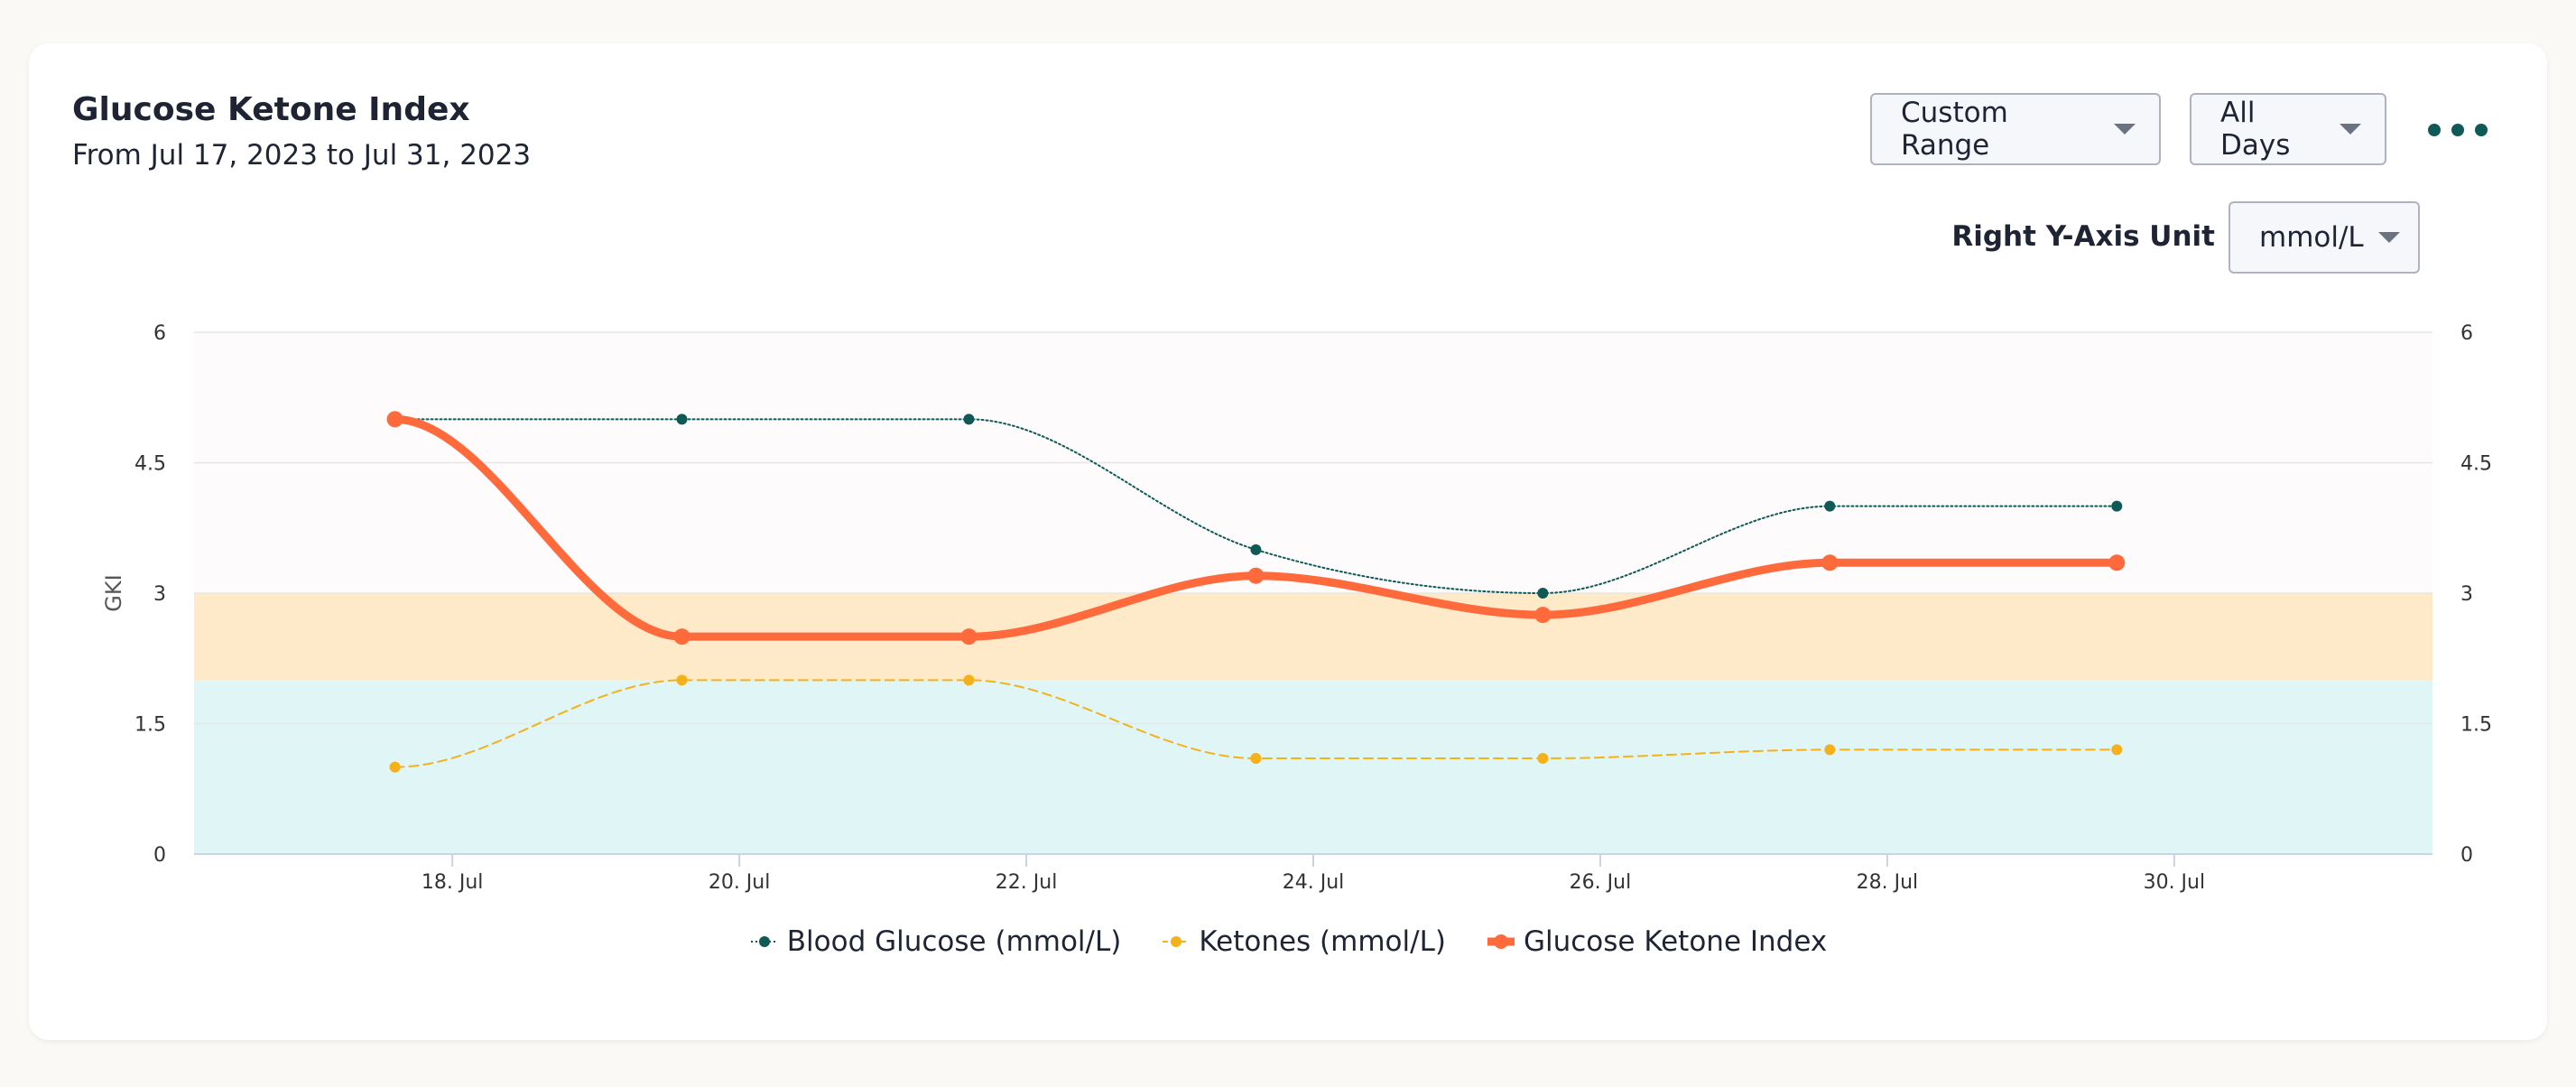 The width and height of the screenshot is (2576, 1087). What do you see at coordinates (113, 593) in the screenshot?
I see `y-axis-title: GKI` at bounding box center [113, 593].